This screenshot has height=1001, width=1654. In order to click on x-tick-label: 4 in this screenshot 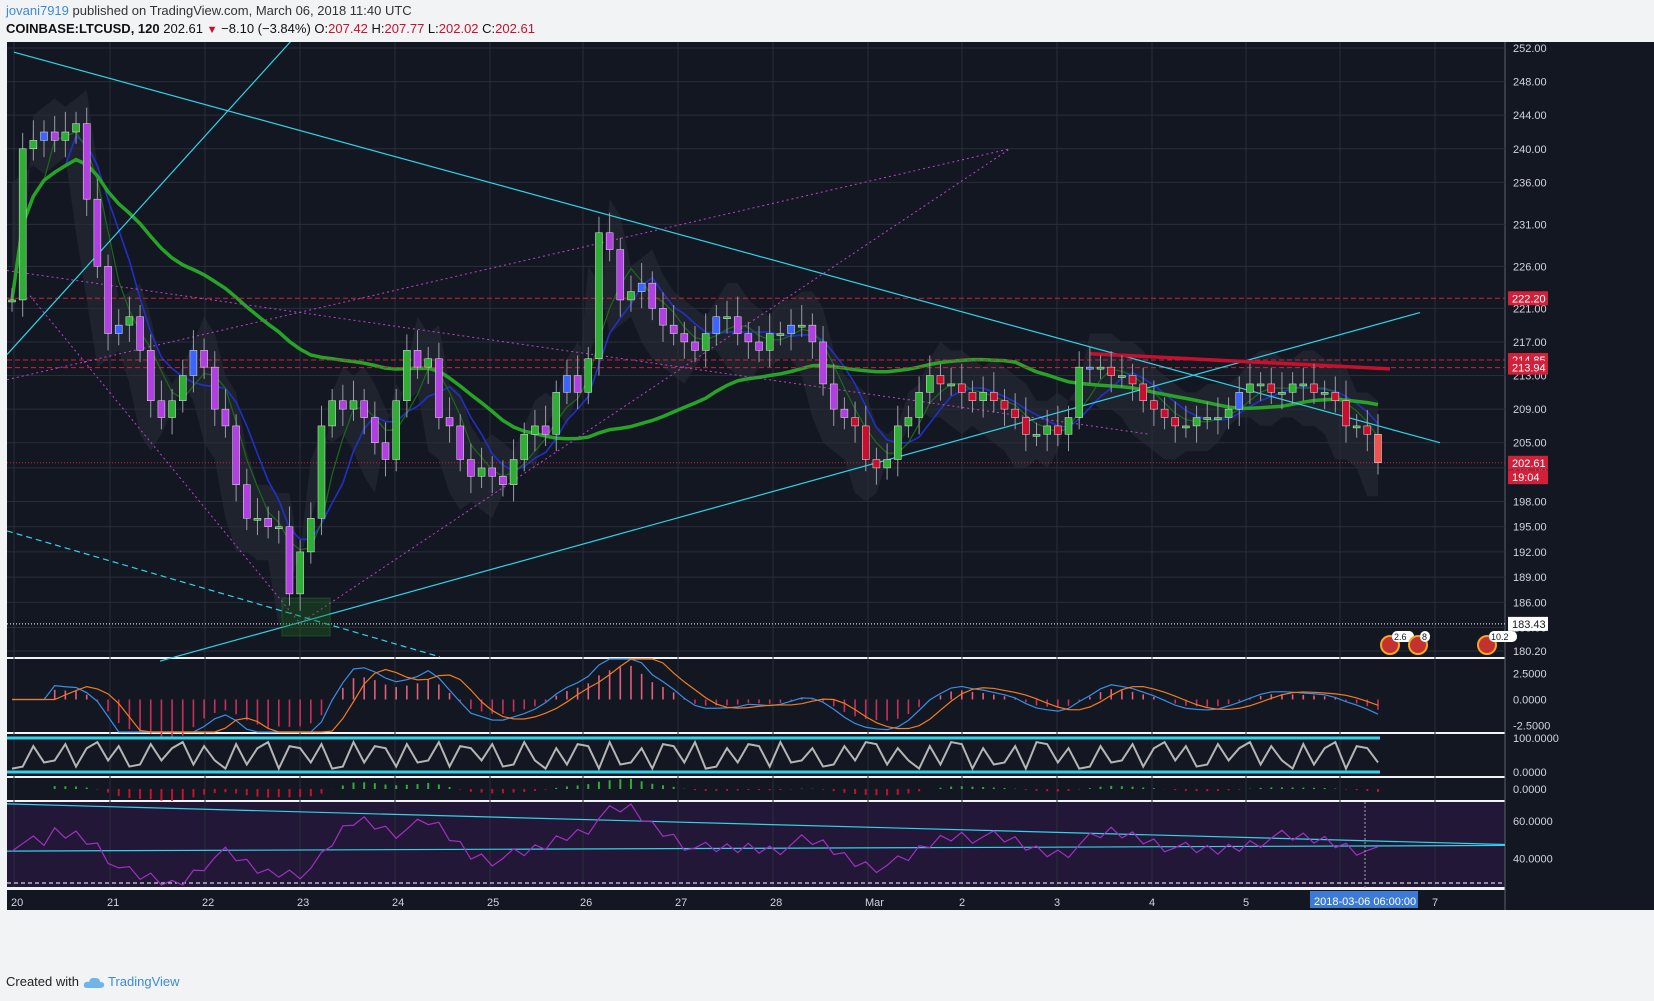, I will do `click(1152, 903)`.